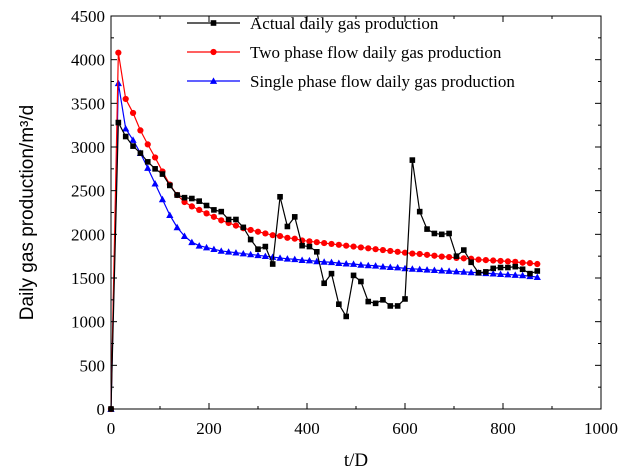 This screenshot has width=636, height=470. I want to click on y-tick-label: 1500, so click(88, 278).